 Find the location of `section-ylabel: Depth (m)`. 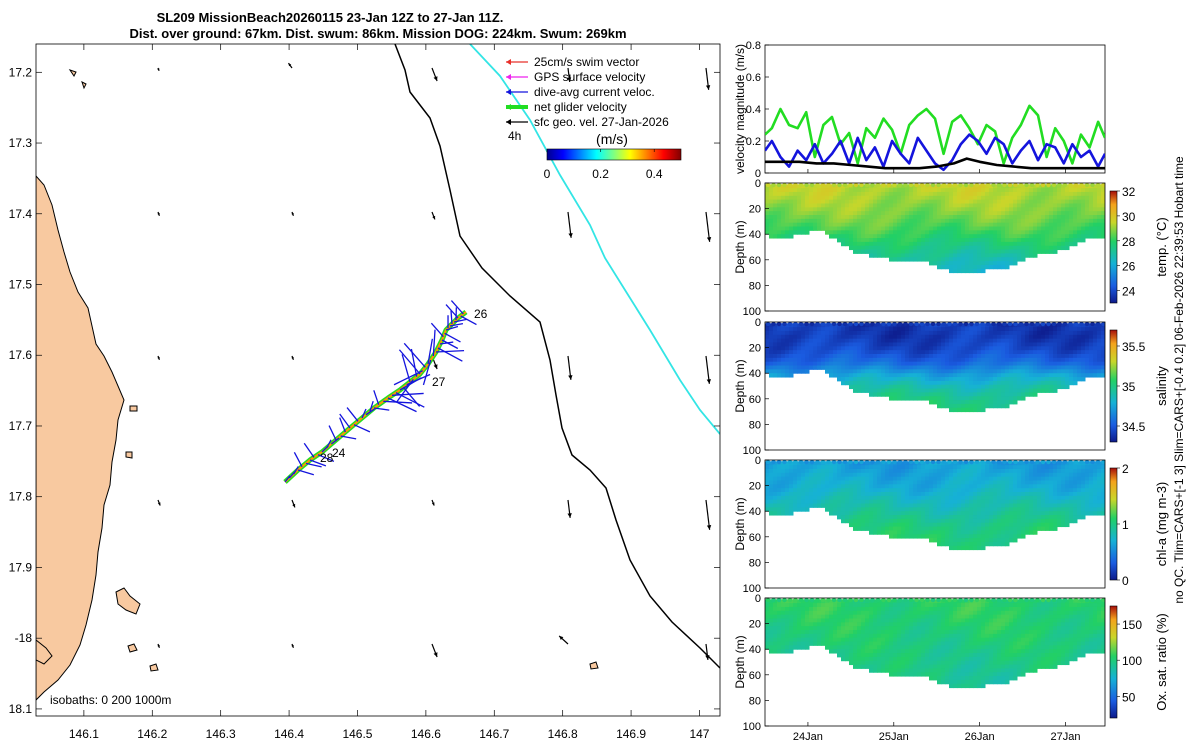

section-ylabel: Depth (m) is located at coordinates (740, 246).